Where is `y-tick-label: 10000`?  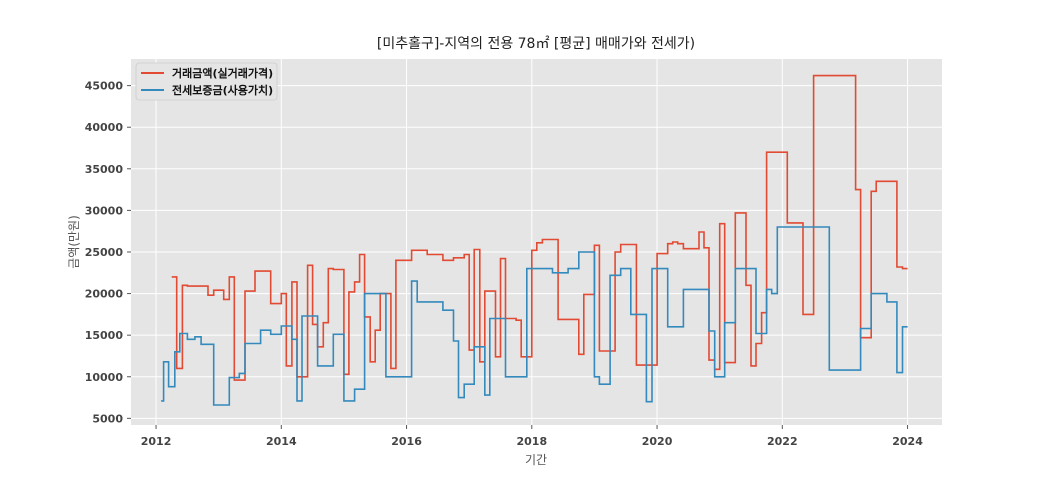
y-tick-label: 10000 is located at coordinates (104, 377).